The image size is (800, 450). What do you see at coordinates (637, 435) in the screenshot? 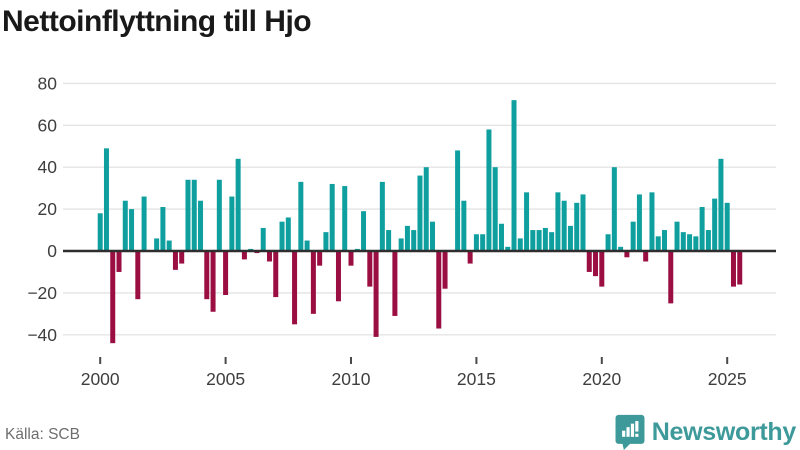
I see `logo-exclamation-dot` at bounding box center [637, 435].